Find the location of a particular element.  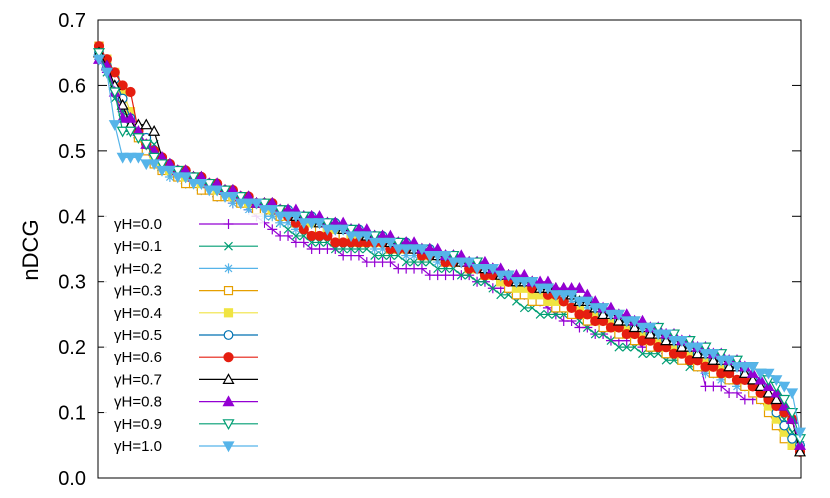

legend-label: γH=0.6 is located at coordinates (138, 357).